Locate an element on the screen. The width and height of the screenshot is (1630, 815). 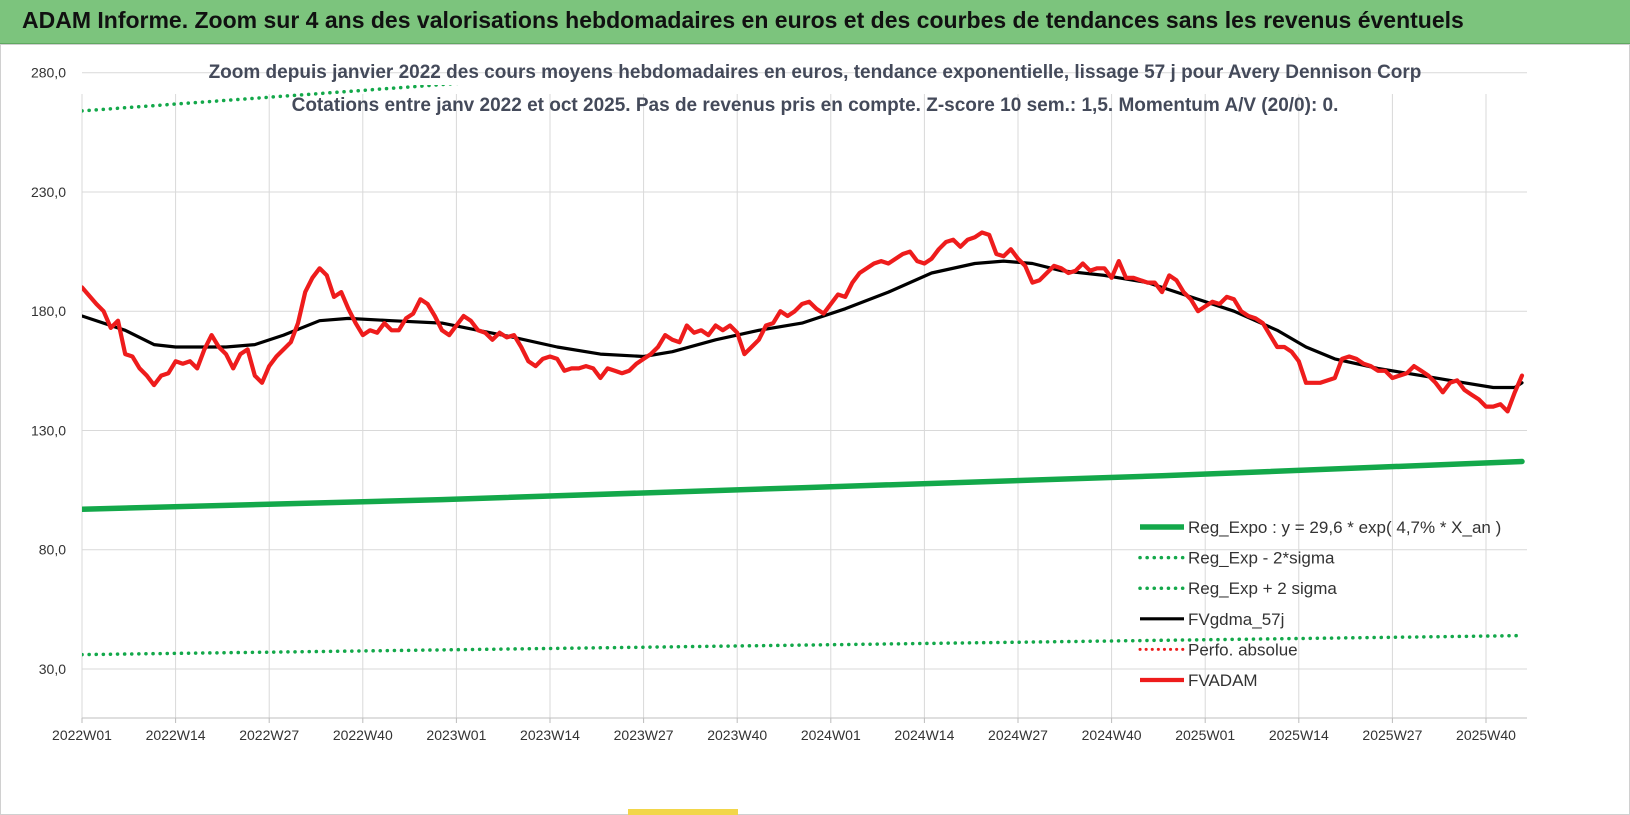
x-tick-label: 2025W27 is located at coordinates (1392, 735).